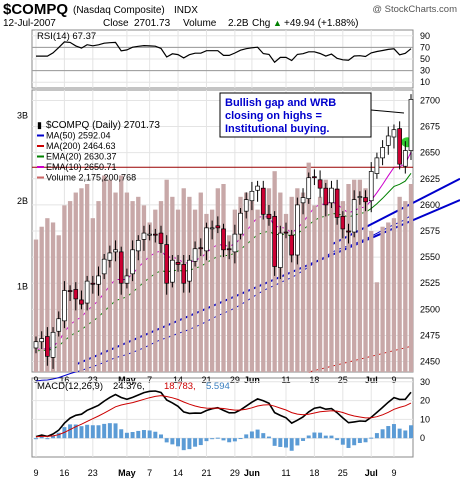 The height and width of the screenshot is (482, 460). What do you see at coordinates (422, 438) in the screenshot?
I see `macd-tick-label: 0` at bounding box center [422, 438].